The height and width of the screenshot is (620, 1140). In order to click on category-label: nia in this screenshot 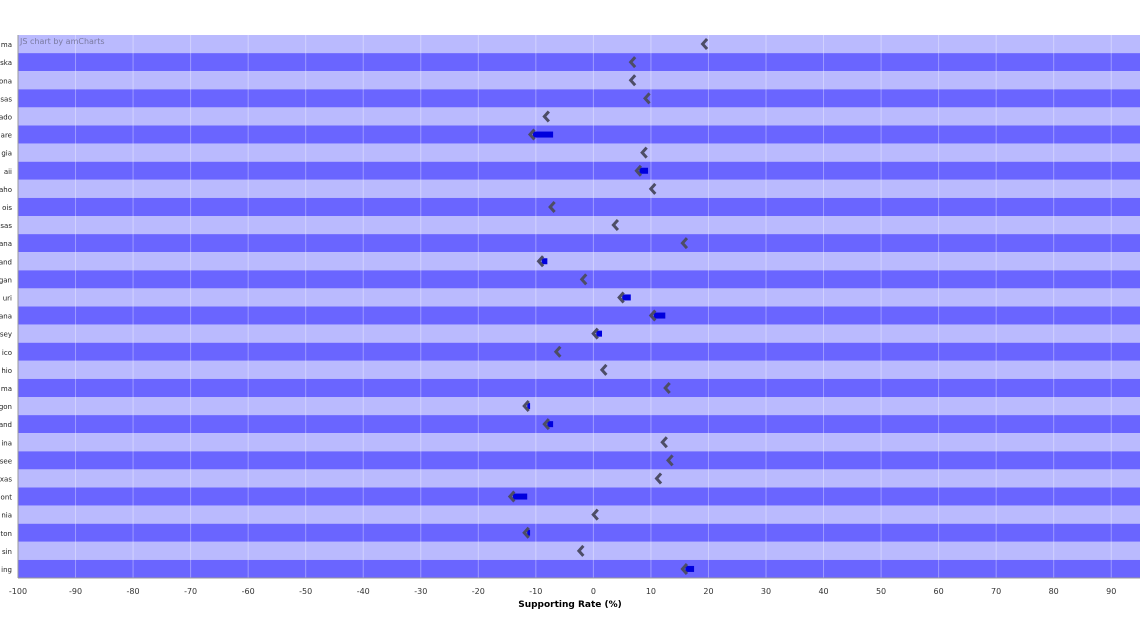, I will do `click(6, 516)`.